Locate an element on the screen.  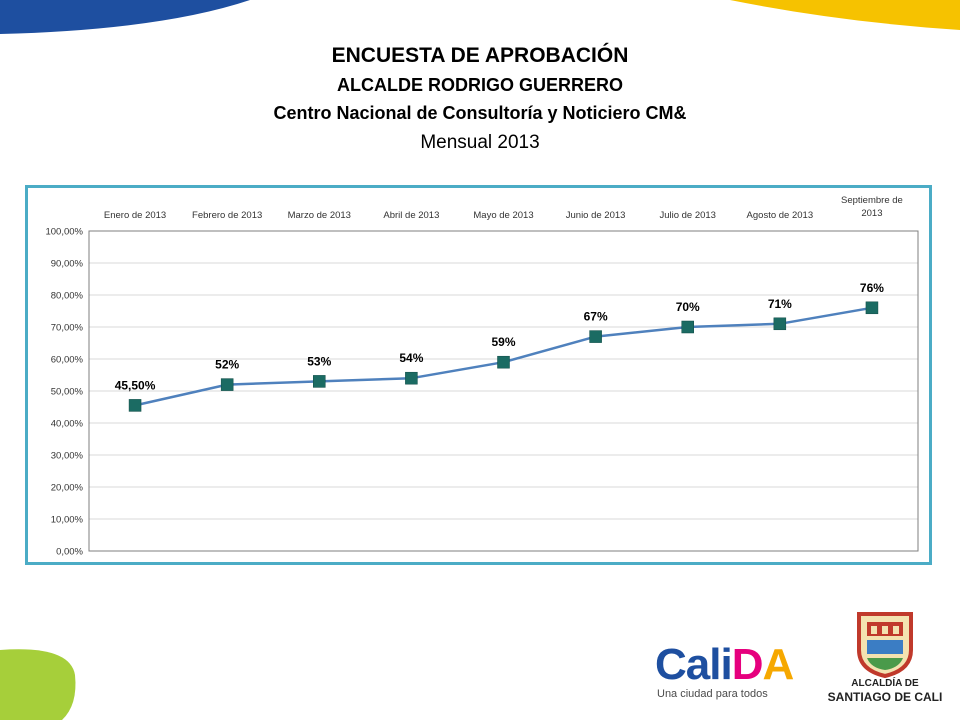
data-label: 53% is located at coordinates (319, 361).